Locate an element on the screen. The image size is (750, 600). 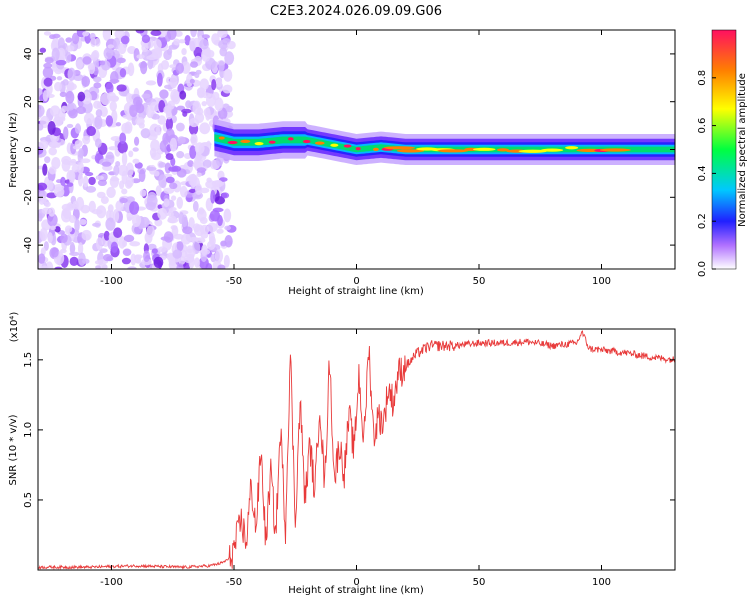
snr-y-multiplier: (x10⁴) is located at coordinates (14, 327).